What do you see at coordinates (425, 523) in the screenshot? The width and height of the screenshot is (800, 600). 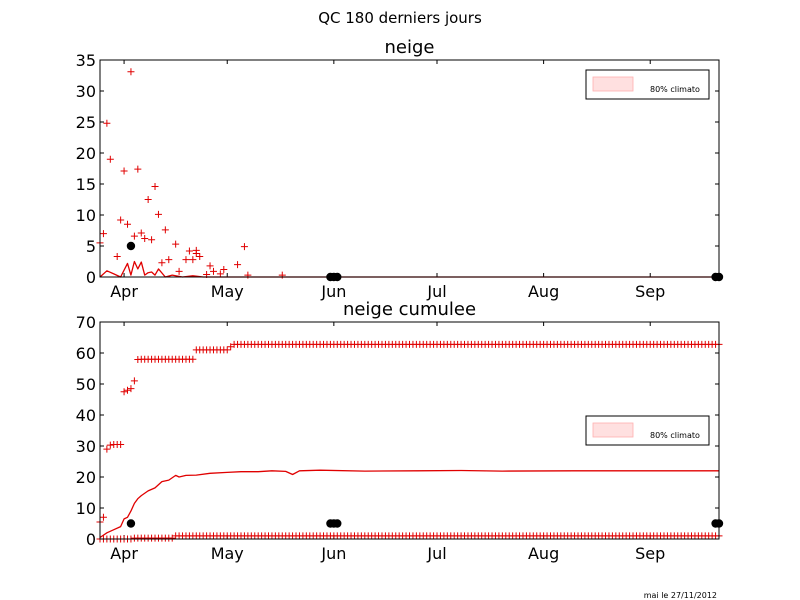 I see `series-4-dot` at bounding box center [425, 523].